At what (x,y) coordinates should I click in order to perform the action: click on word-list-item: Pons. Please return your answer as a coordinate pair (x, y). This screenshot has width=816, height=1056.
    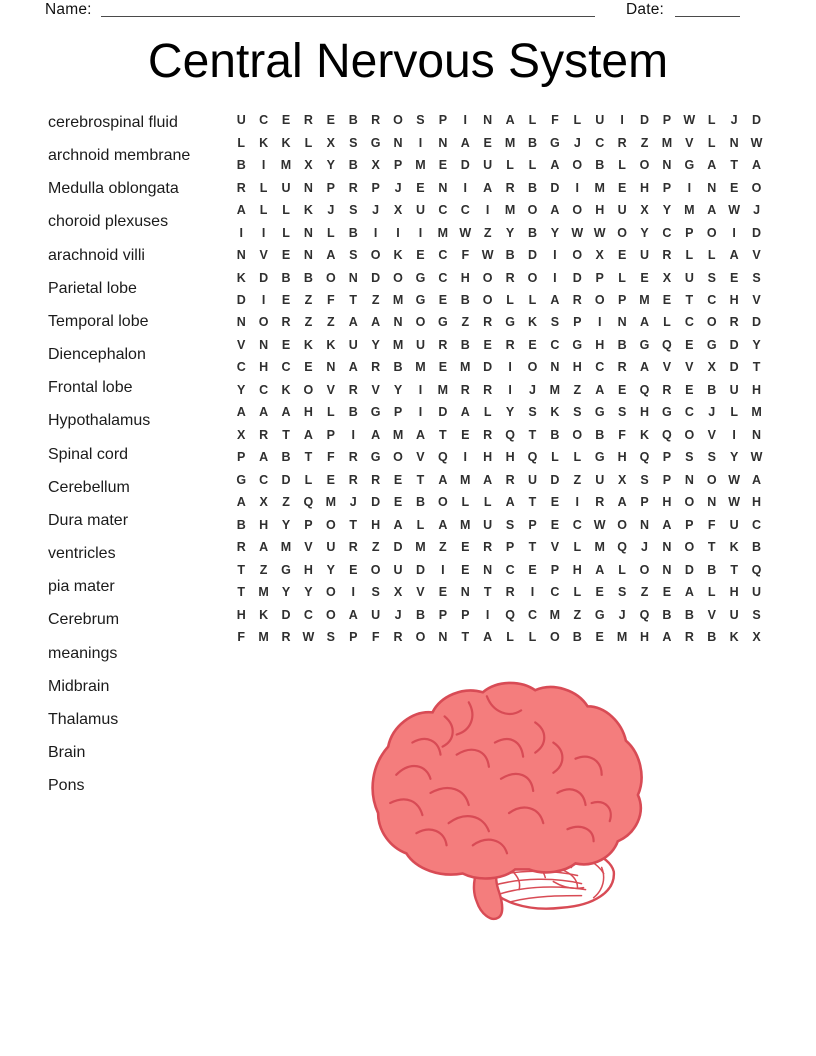
    Looking at the image, I should click on (66, 786).